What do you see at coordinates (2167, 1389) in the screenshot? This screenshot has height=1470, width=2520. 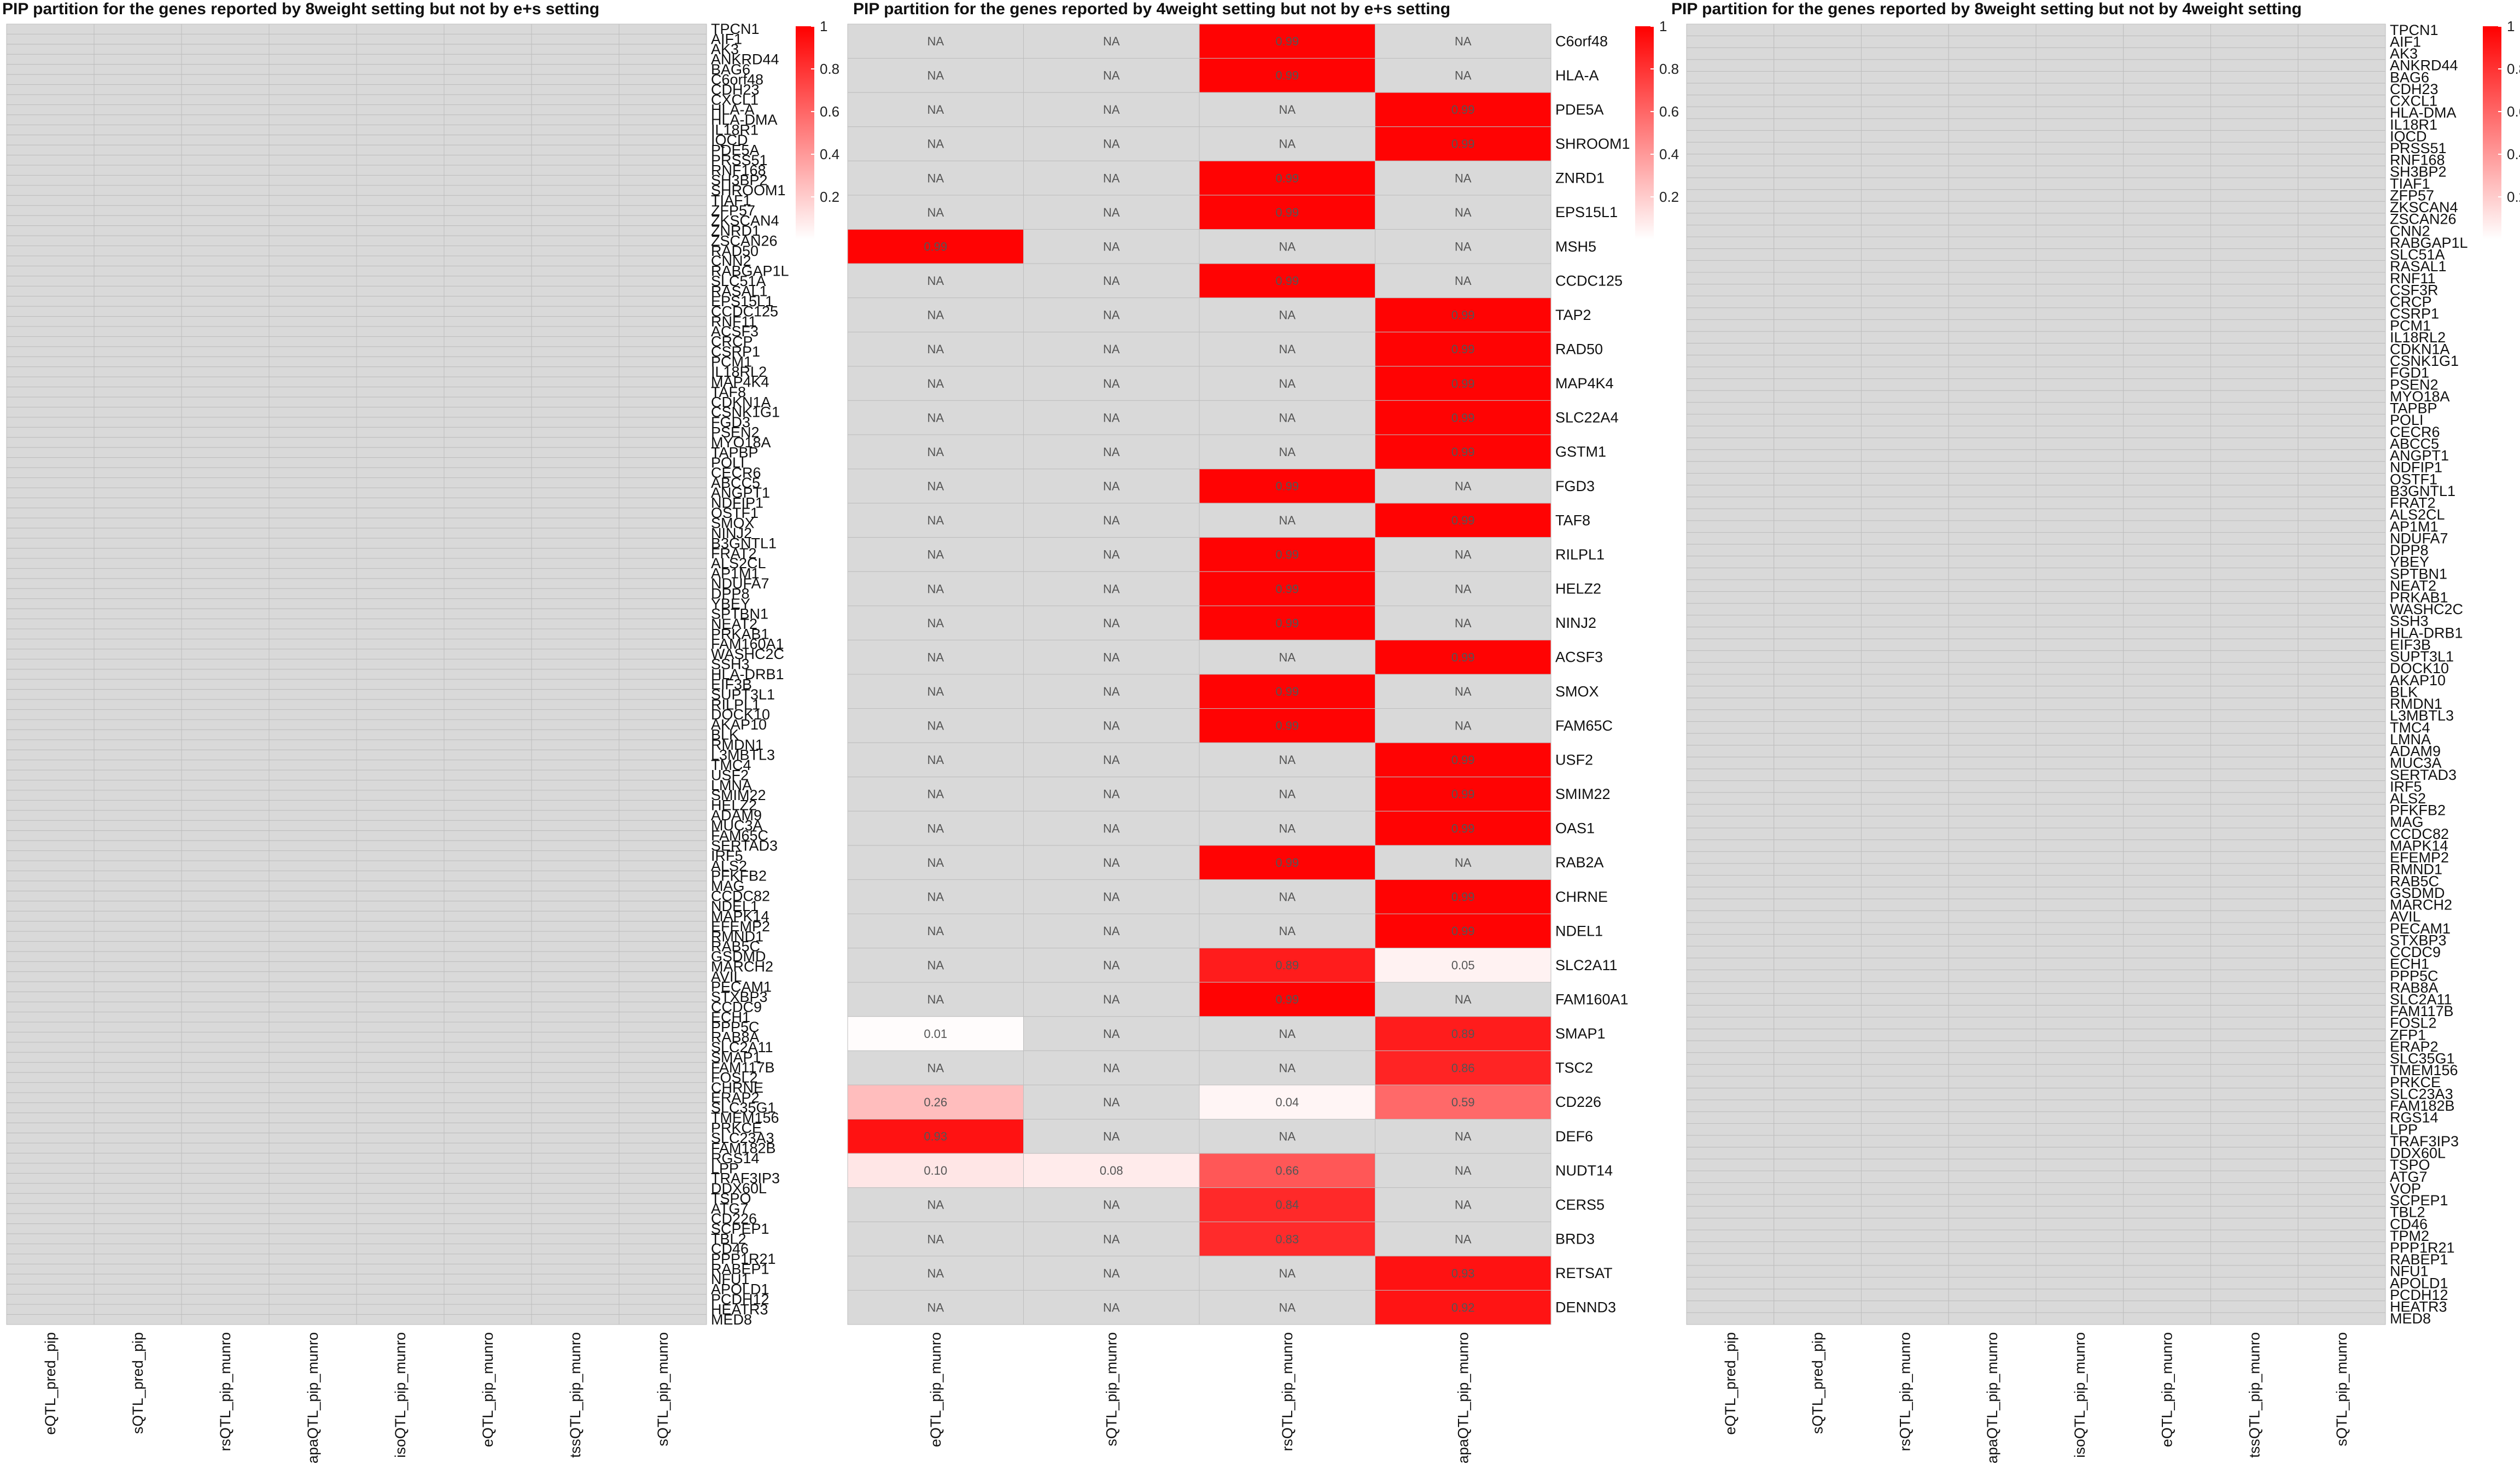 I see `column-label: eQTL_pip_munro` at bounding box center [2167, 1389].